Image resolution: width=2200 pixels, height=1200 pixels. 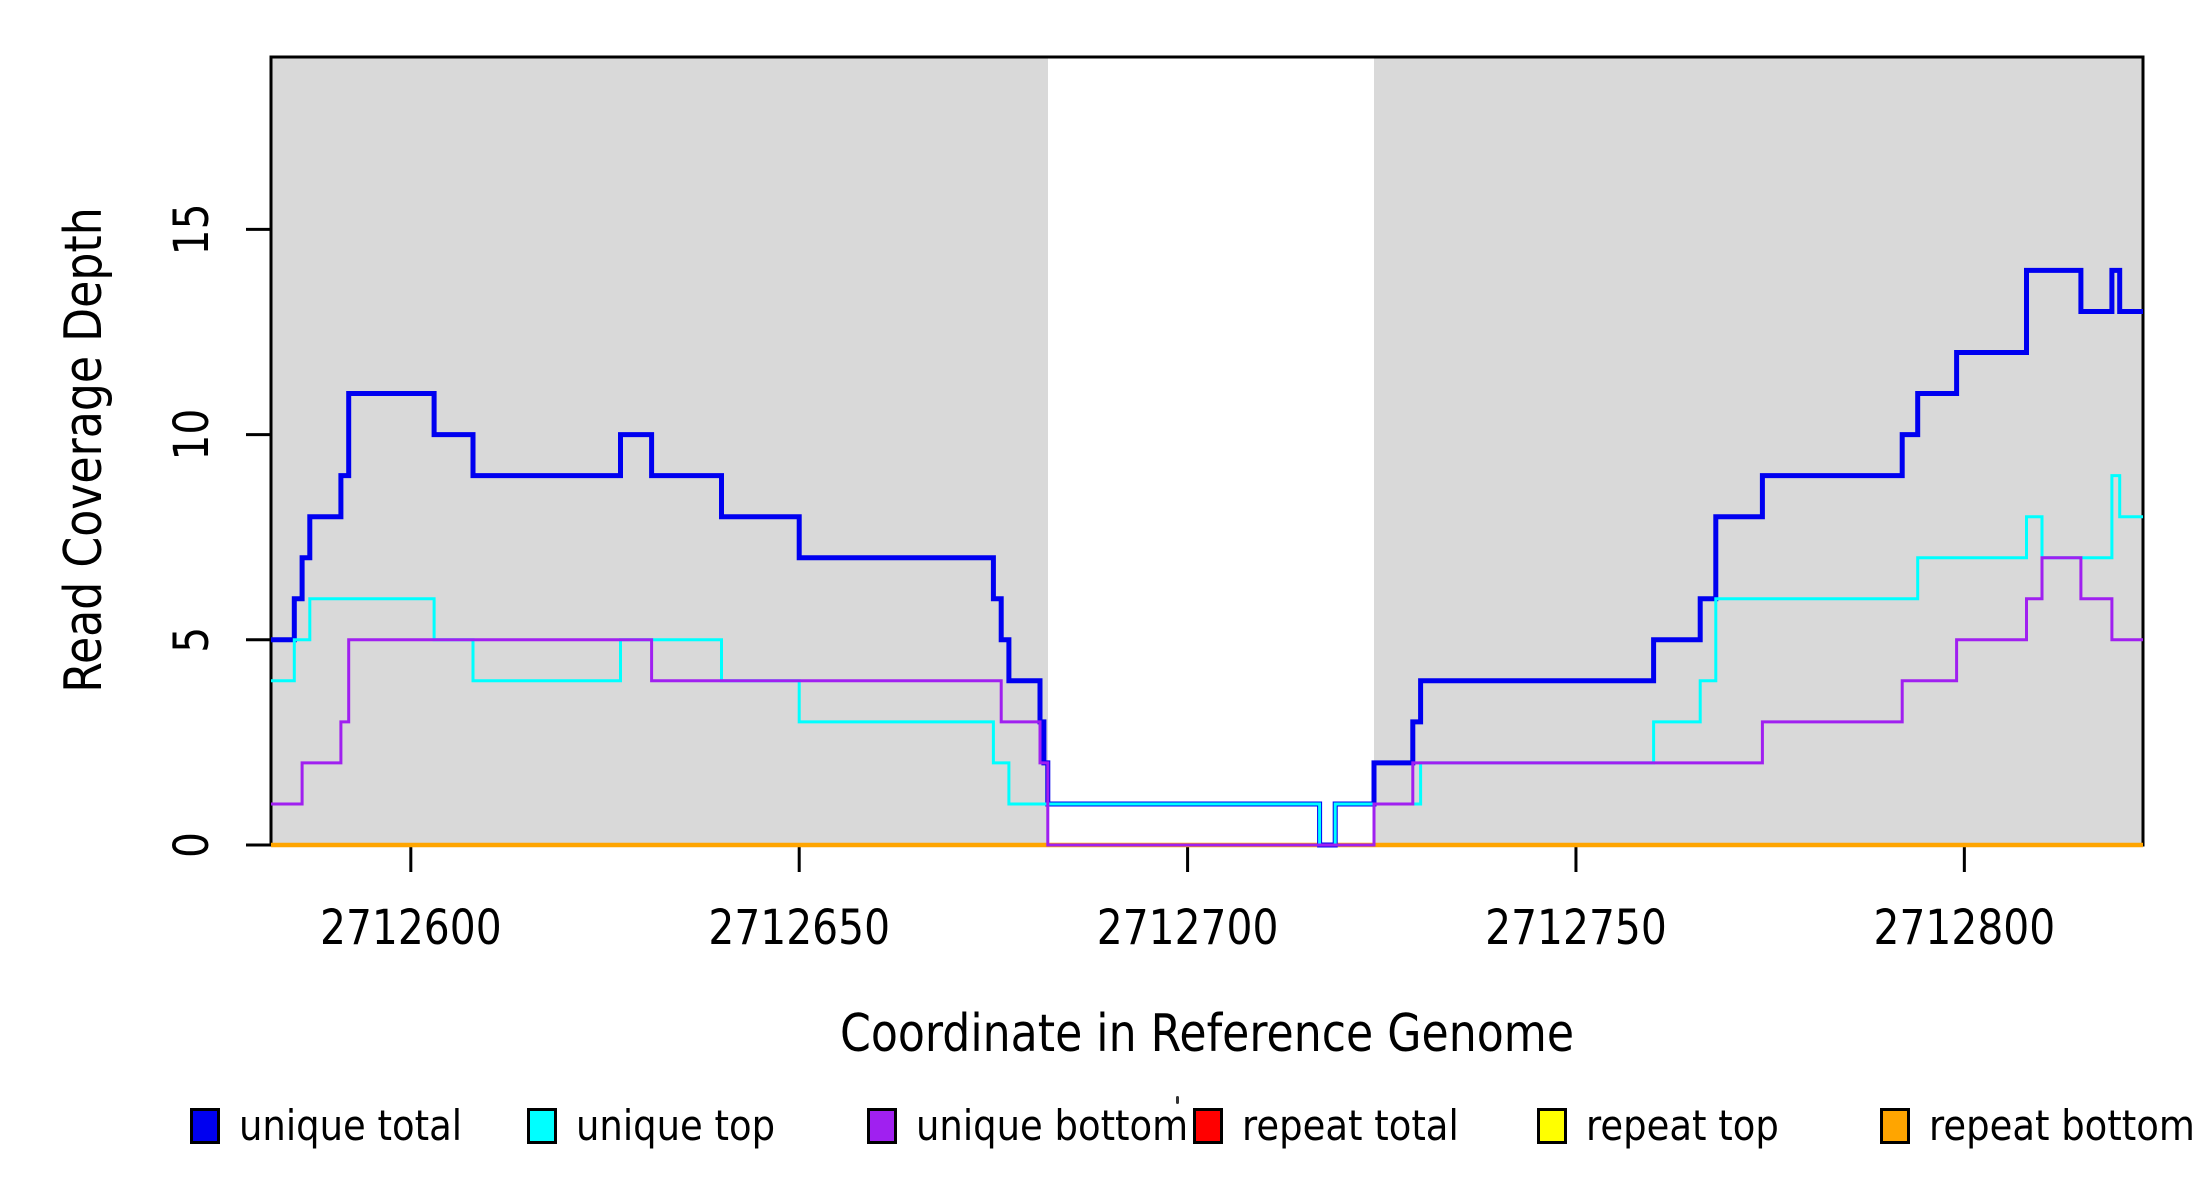 I want to click on y-tick-label-2: 10, so click(x=192, y=435).